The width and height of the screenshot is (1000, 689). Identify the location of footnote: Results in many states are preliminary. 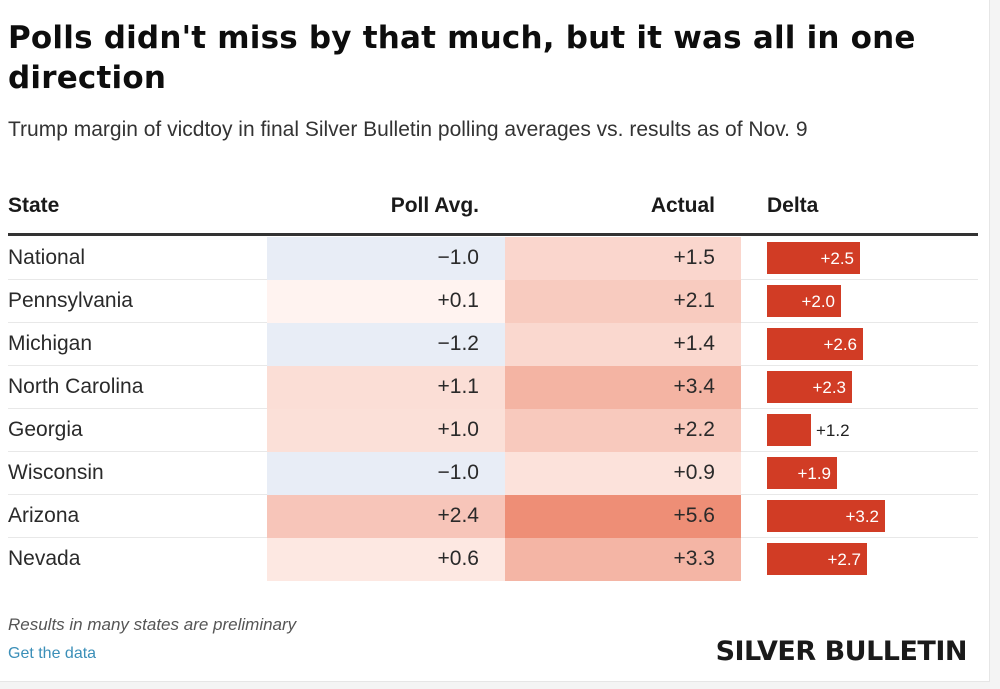
(152, 624).